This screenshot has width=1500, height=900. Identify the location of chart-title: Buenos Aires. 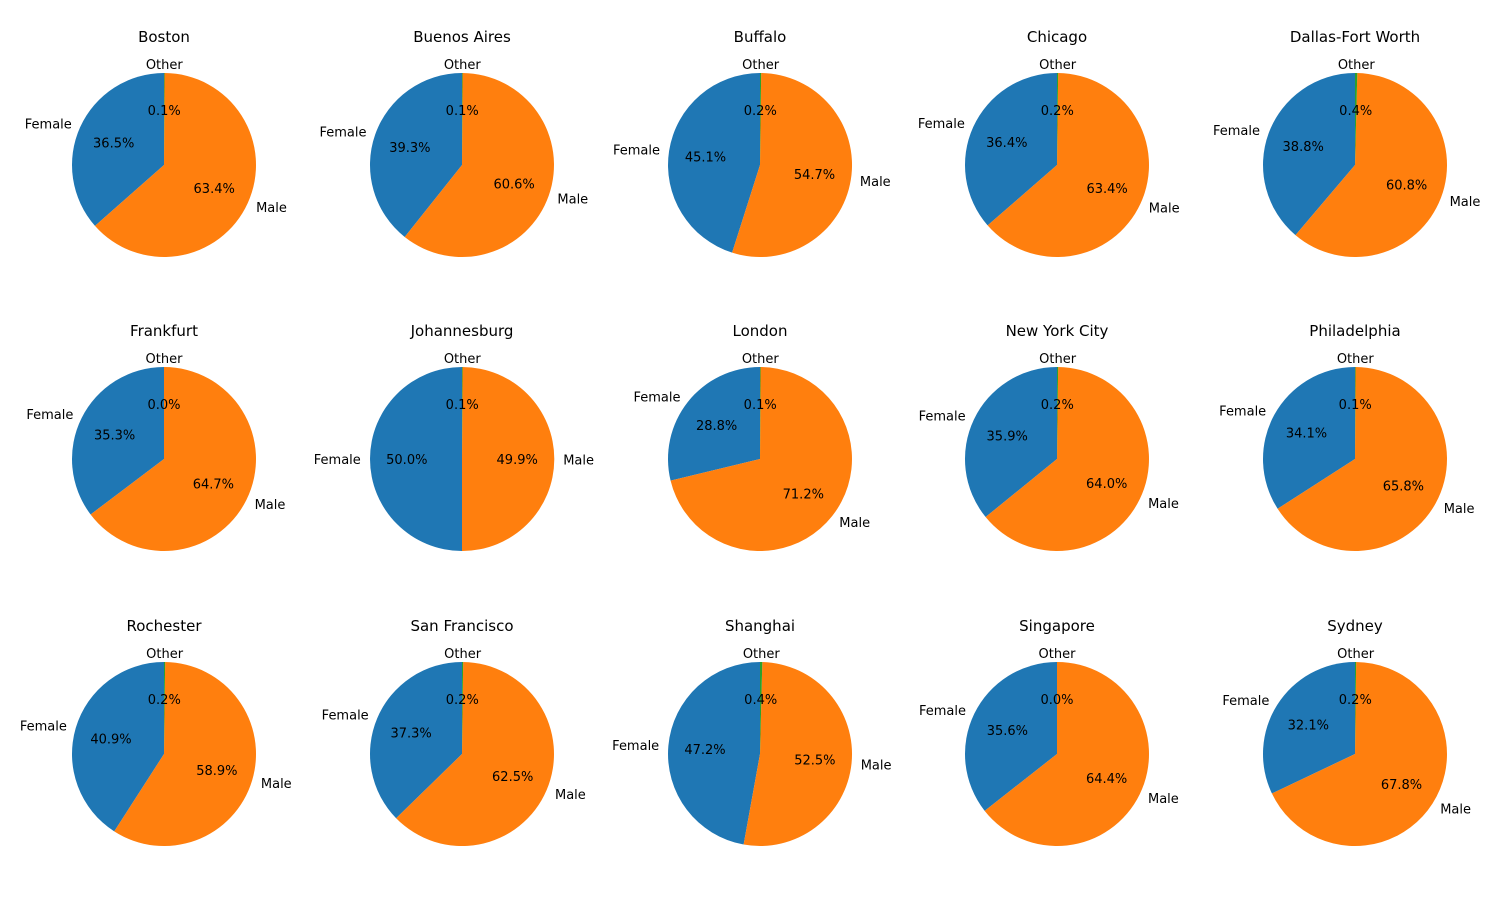
(462, 37).